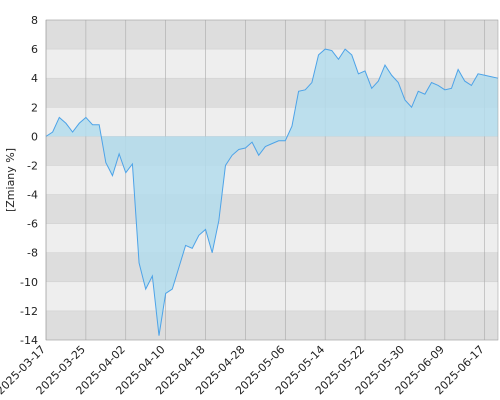 This screenshot has width=500, height=400. I want to click on y-axis-label: [Zmiany %], so click(10, 180).